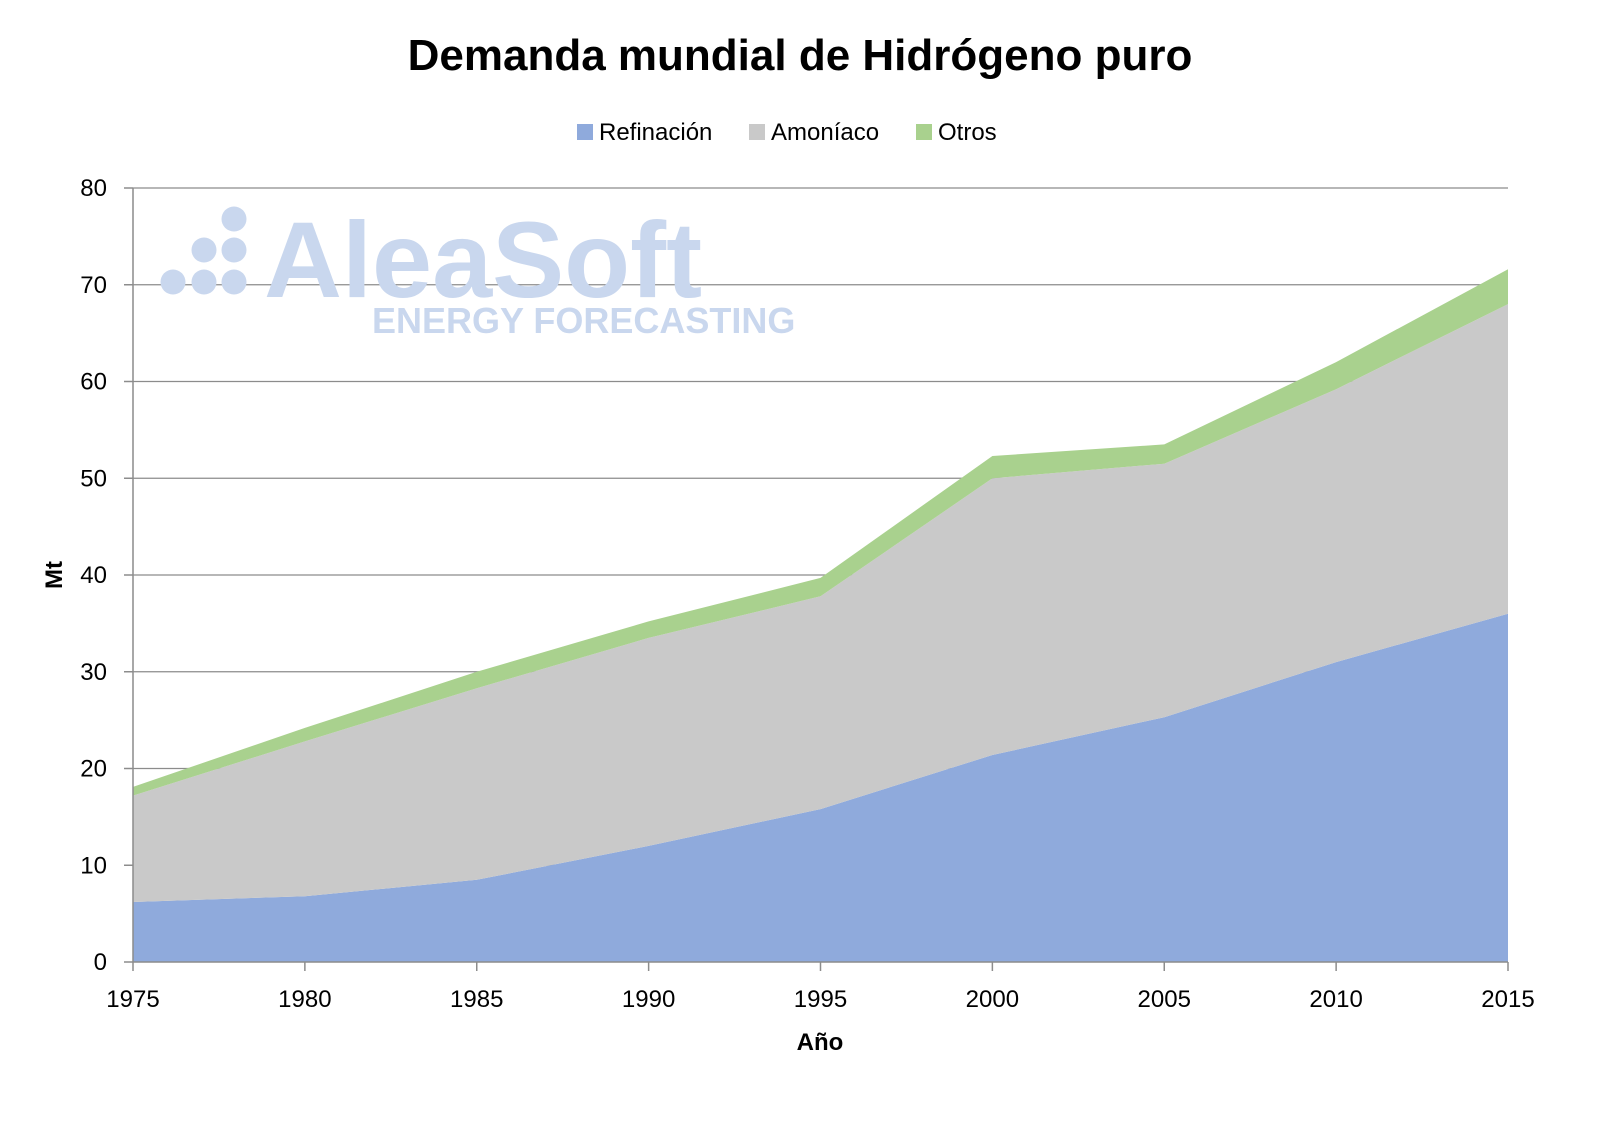  Describe the element at coordinates (54, 575) in the screenshot. I see `y-axis-label: Mt` at that location.